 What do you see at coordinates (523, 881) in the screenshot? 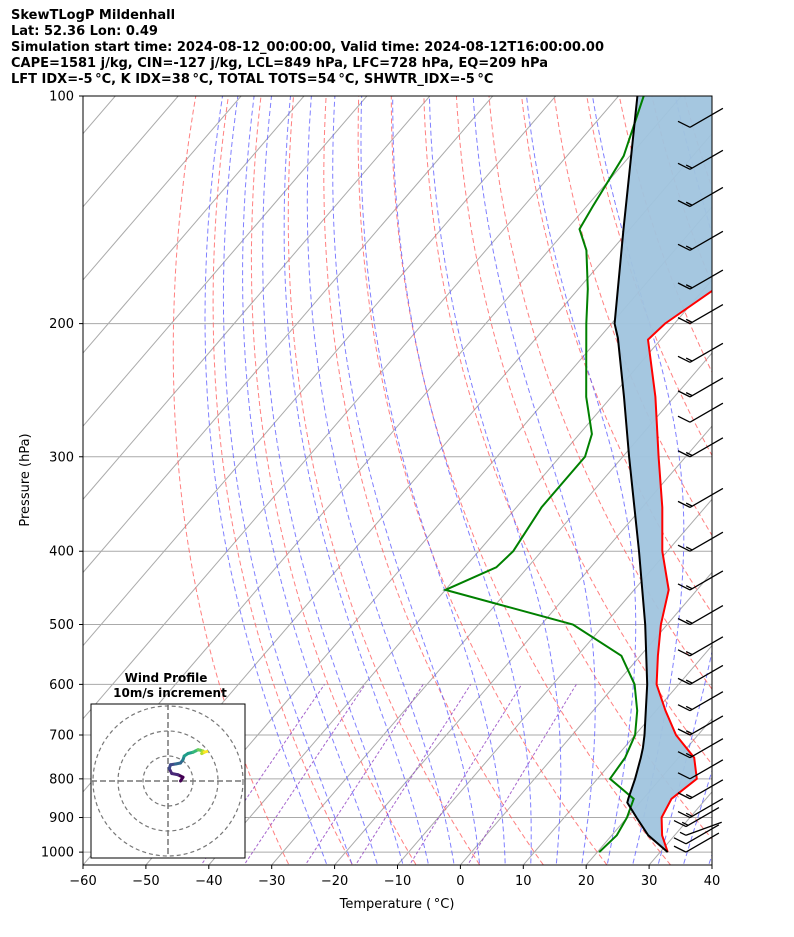
I see `x-tick-label: 10` at bounding box center [523, 881].